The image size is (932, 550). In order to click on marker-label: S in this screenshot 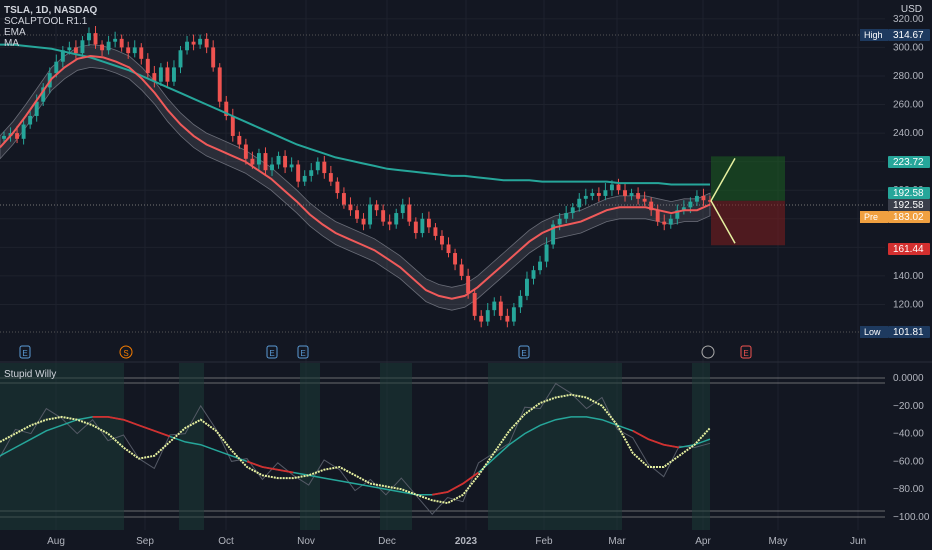, I will do `click(125, 353)`.